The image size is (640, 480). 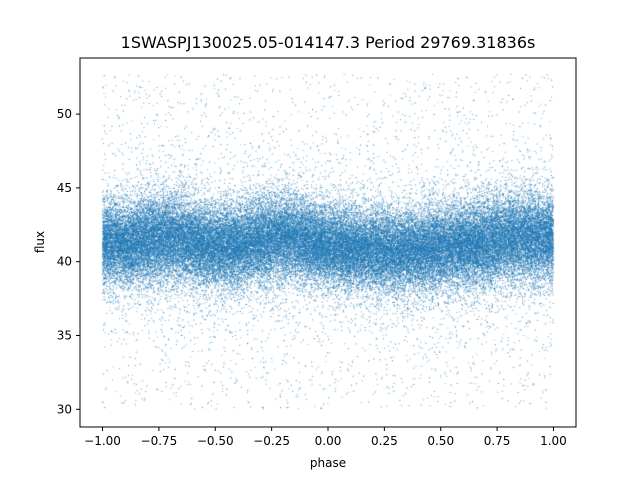 What do you see at coordinates (64, 188) in the screenshot?
I see `y-tick-label: 45` at bounding box center [64, 188].